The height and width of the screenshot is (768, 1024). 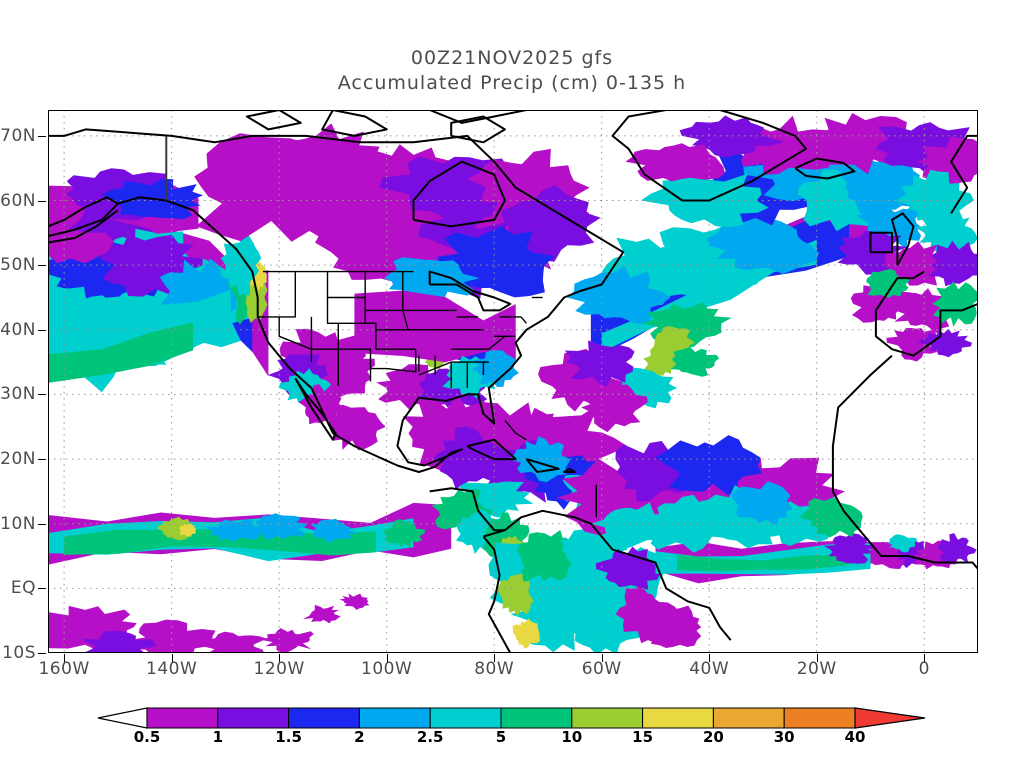 I want to click on lat-tick-label: 70N, so click(x=18, y=135).